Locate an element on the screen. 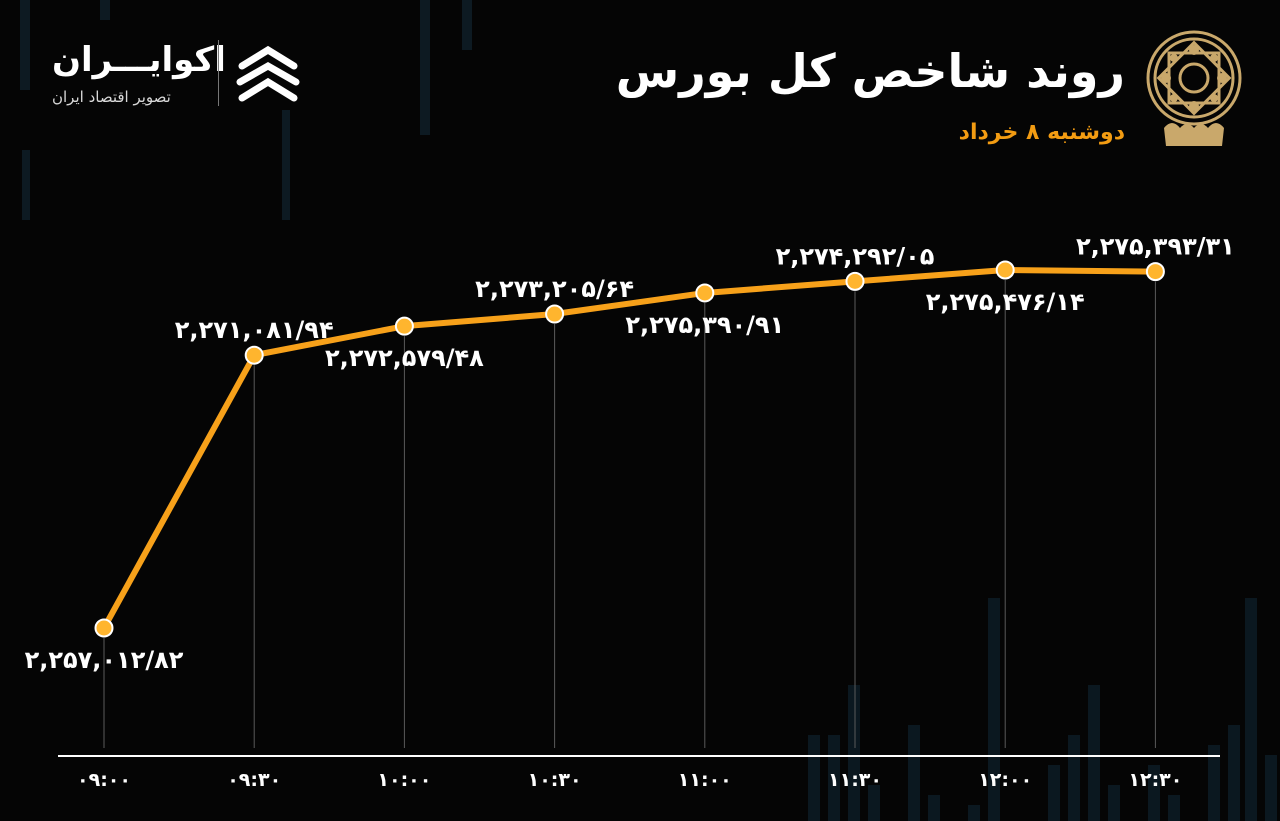 This screenshot has width=1280, height=821. data-label: ۲,۲۵۷,۰۱۲/۸۲ is located at coordinates (104, 660).